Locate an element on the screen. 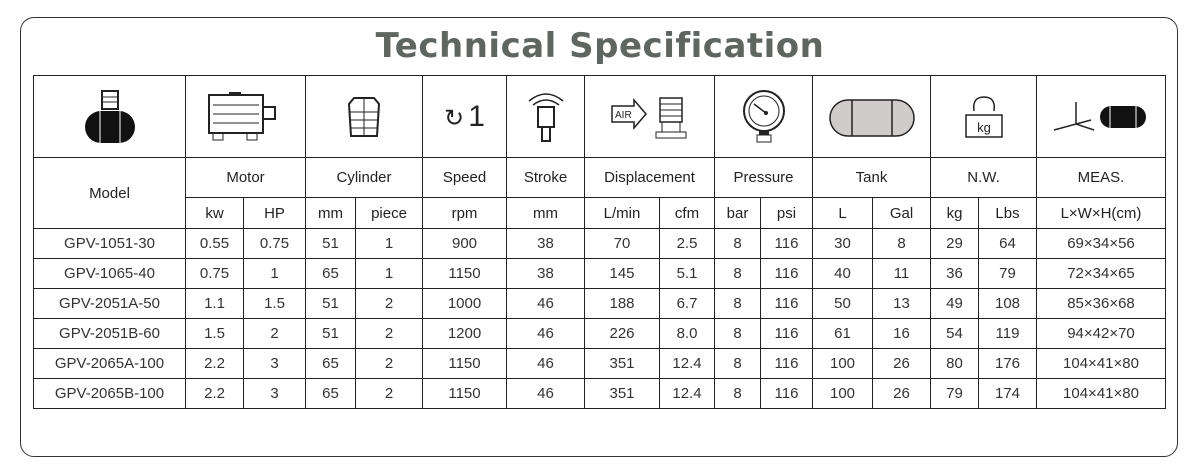  header-displacement: Displacement is located at coordinates (649, 177).